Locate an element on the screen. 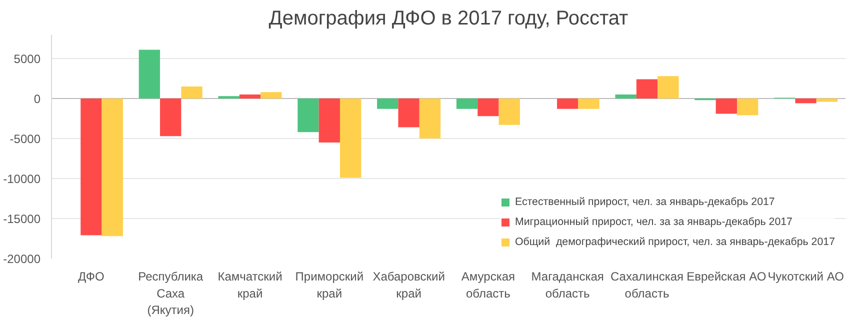 Image resolution: width=856 pixels, height=323 pixels. legend-label: Общий демографический прирост, чел. за январь-декабрь 2017 is located at coordinates (674, 242).